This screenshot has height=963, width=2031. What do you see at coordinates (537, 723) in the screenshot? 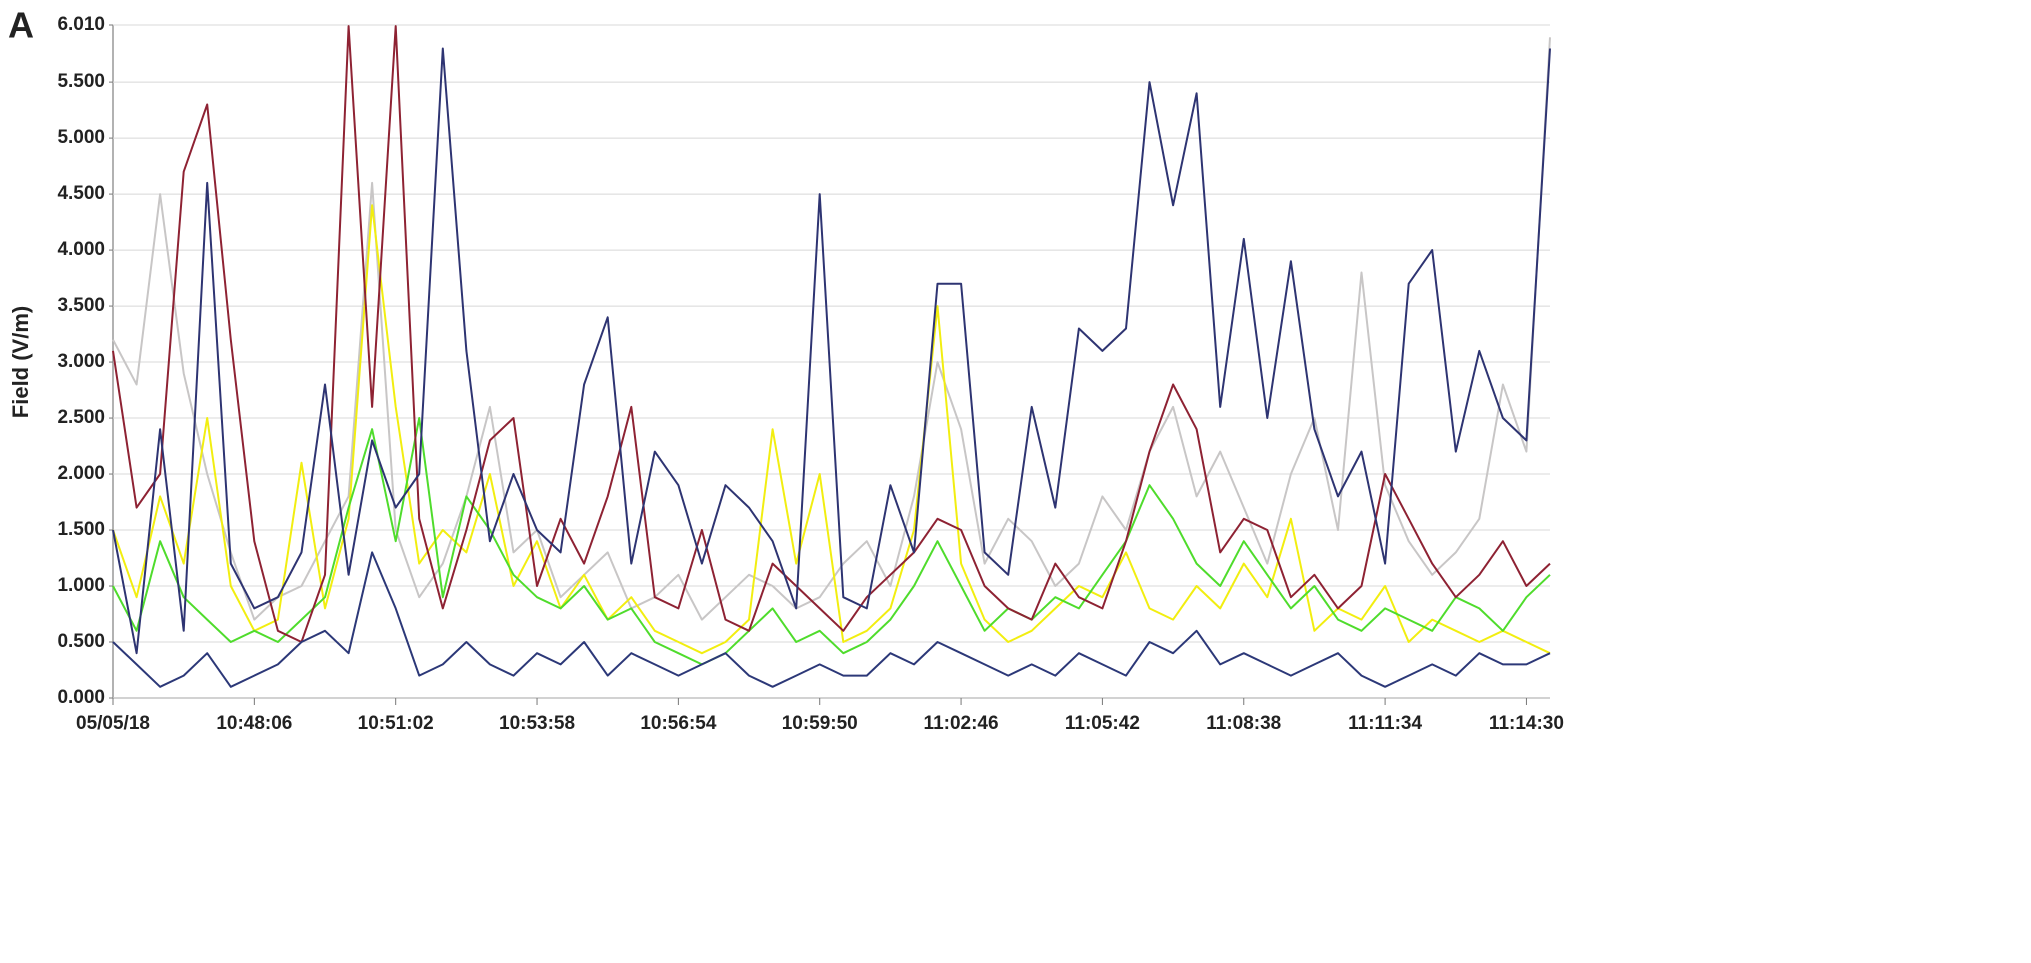
I see `x-tick-label: 10:53:58` at bounding box center [537, 723].